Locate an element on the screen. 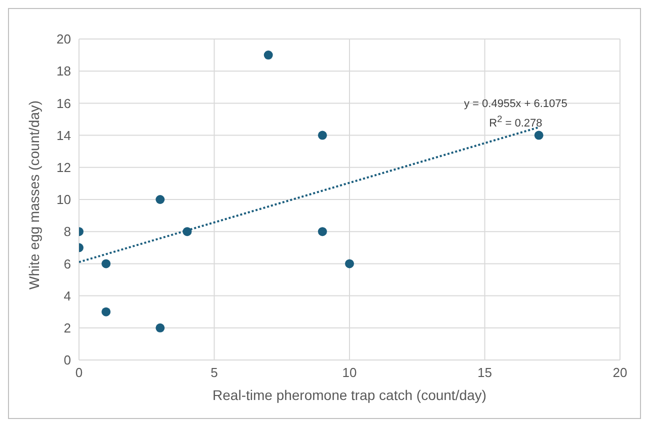  y-tick-label: 4 is located at coordinates (67, 296).